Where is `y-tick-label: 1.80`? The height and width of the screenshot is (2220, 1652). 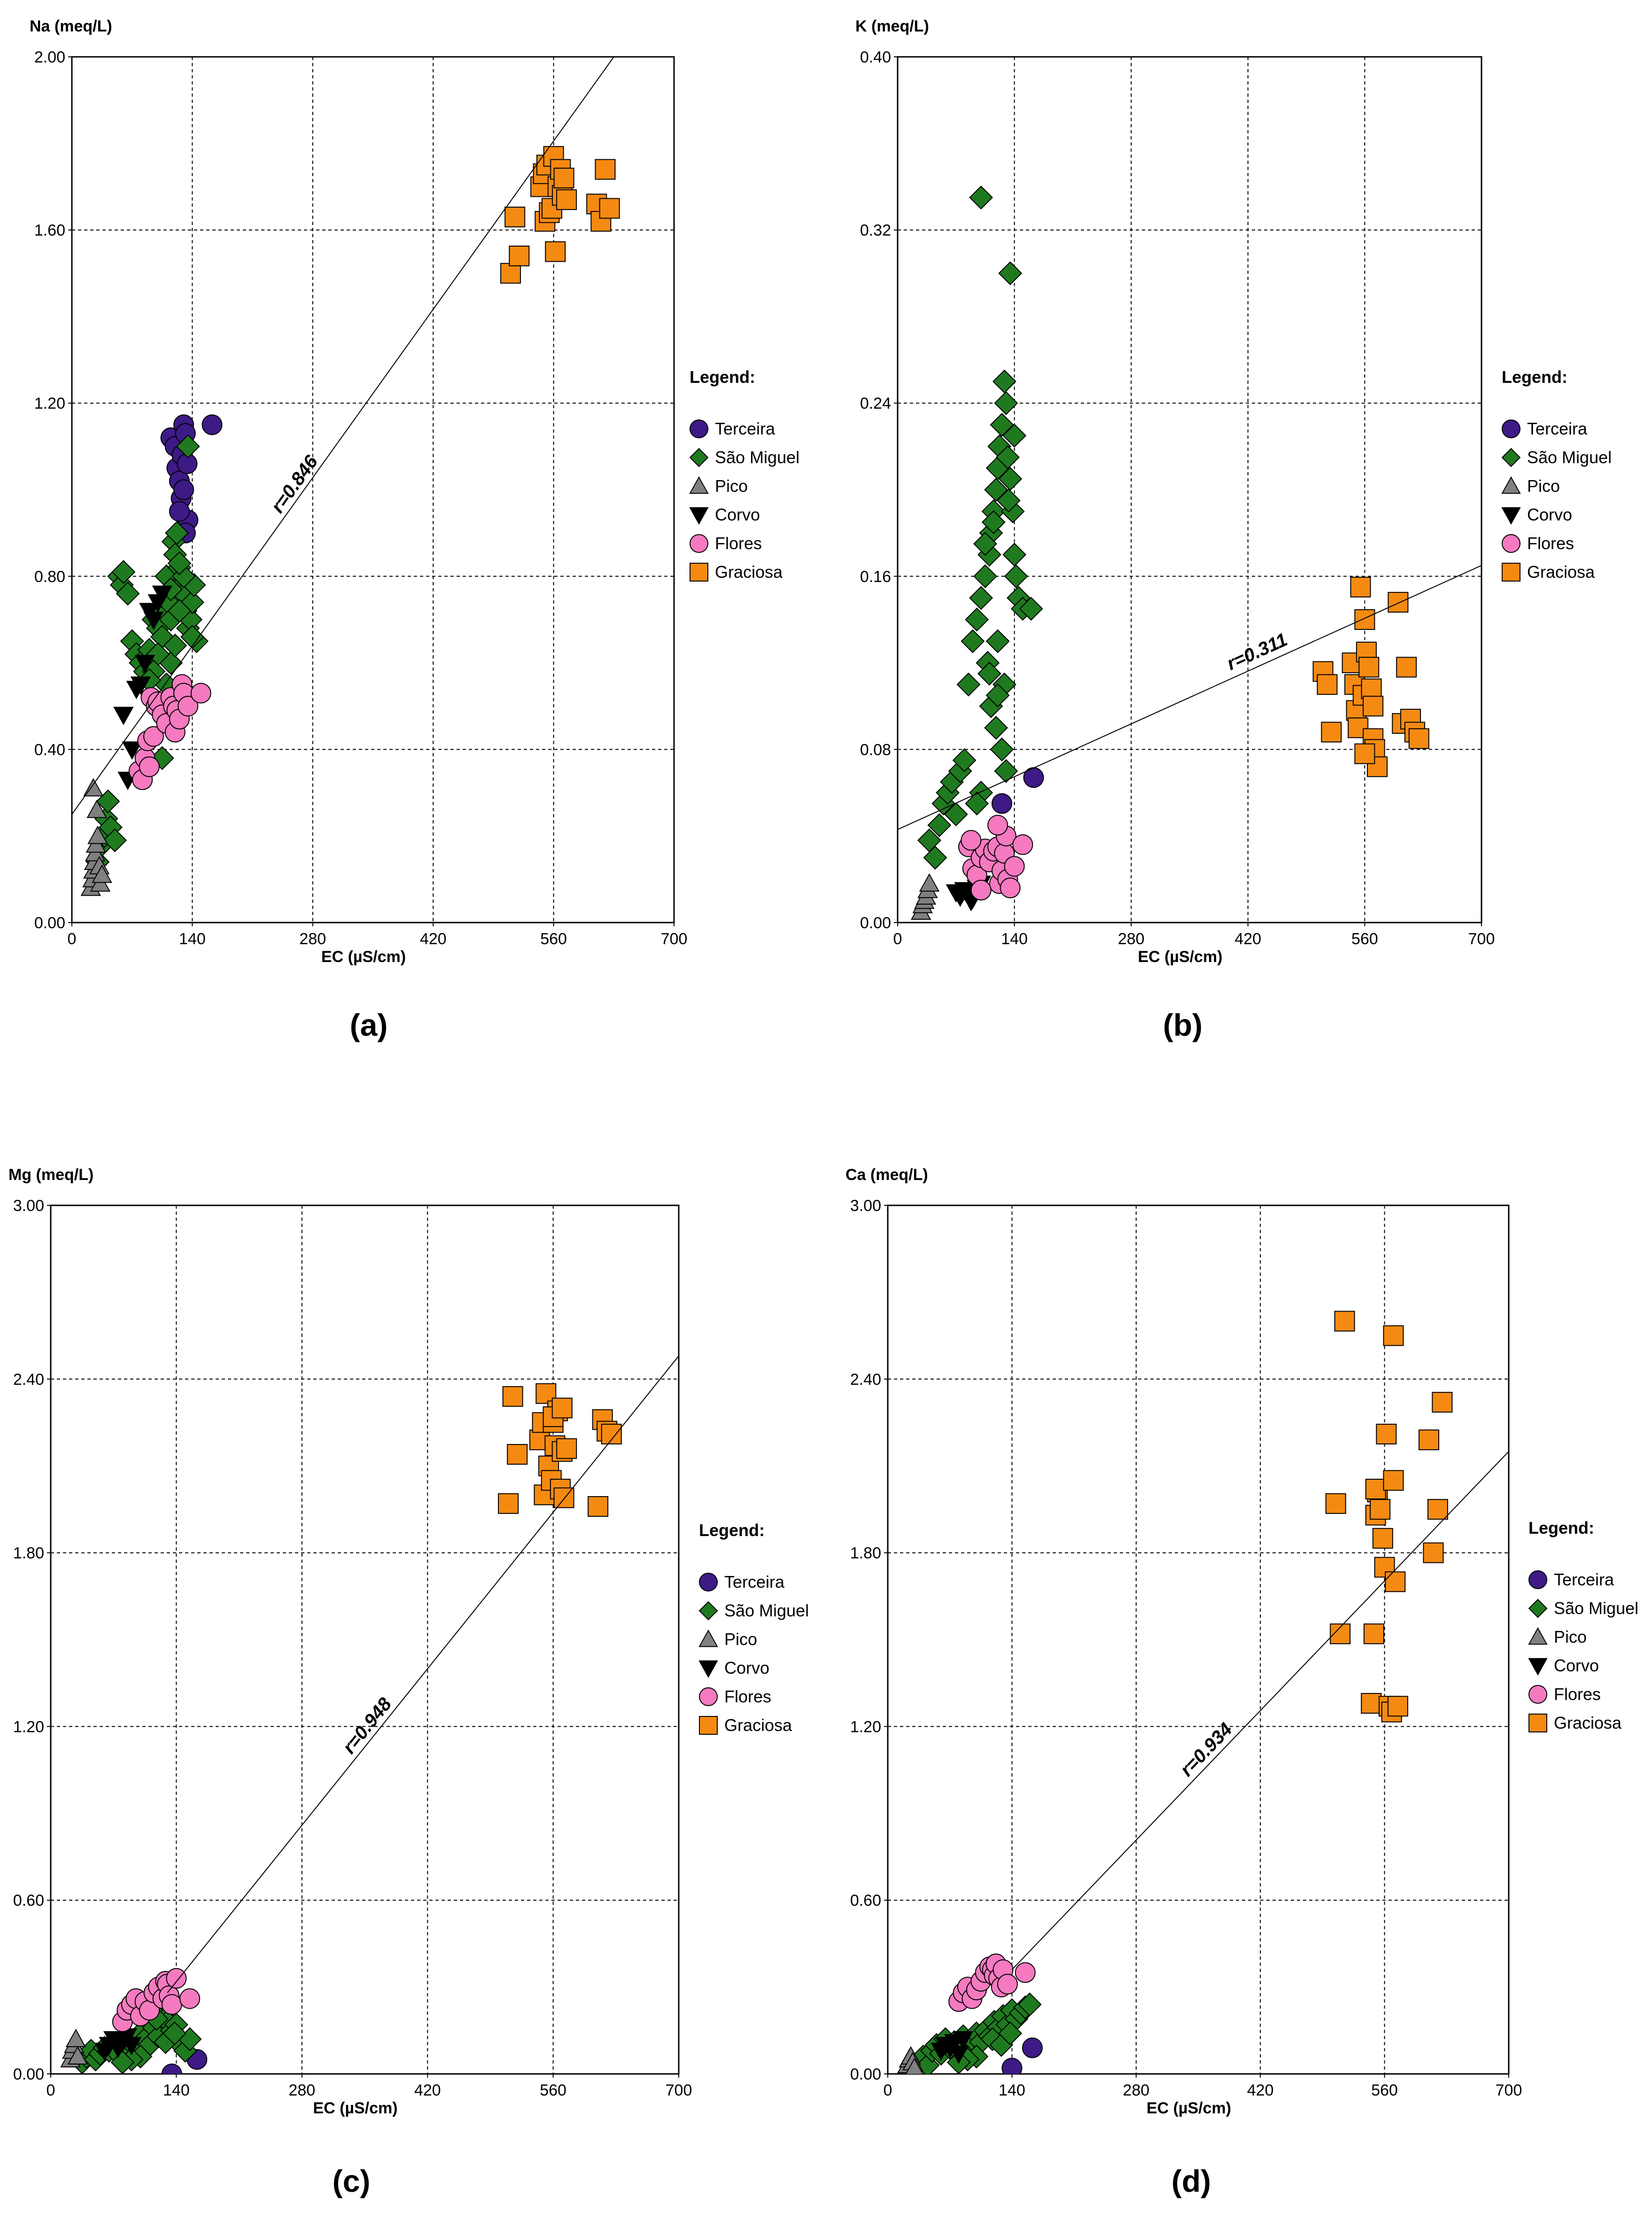 y-tick-label: 1.80 is located at coordinates (28, 1553).